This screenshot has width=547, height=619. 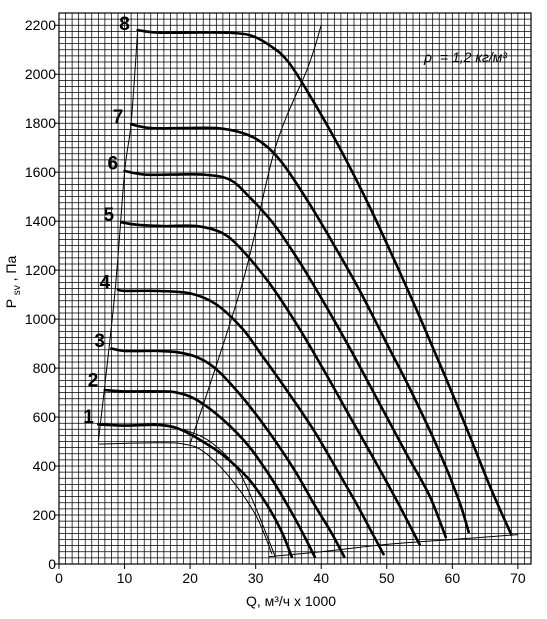 What do you see at coordinates (473, 57) in the screenshot?
I see `density-text: = 1,2 кг/м³` at bounding box center [473, 57].